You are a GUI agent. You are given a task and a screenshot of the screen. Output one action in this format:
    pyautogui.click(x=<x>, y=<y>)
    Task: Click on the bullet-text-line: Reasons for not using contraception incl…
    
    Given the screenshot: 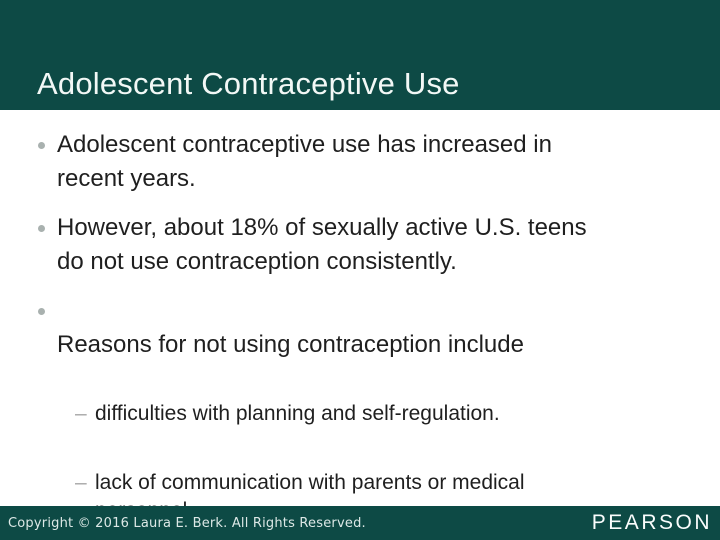 What is the action you would take?
    pyautogui.click(x=290, y=344)
    